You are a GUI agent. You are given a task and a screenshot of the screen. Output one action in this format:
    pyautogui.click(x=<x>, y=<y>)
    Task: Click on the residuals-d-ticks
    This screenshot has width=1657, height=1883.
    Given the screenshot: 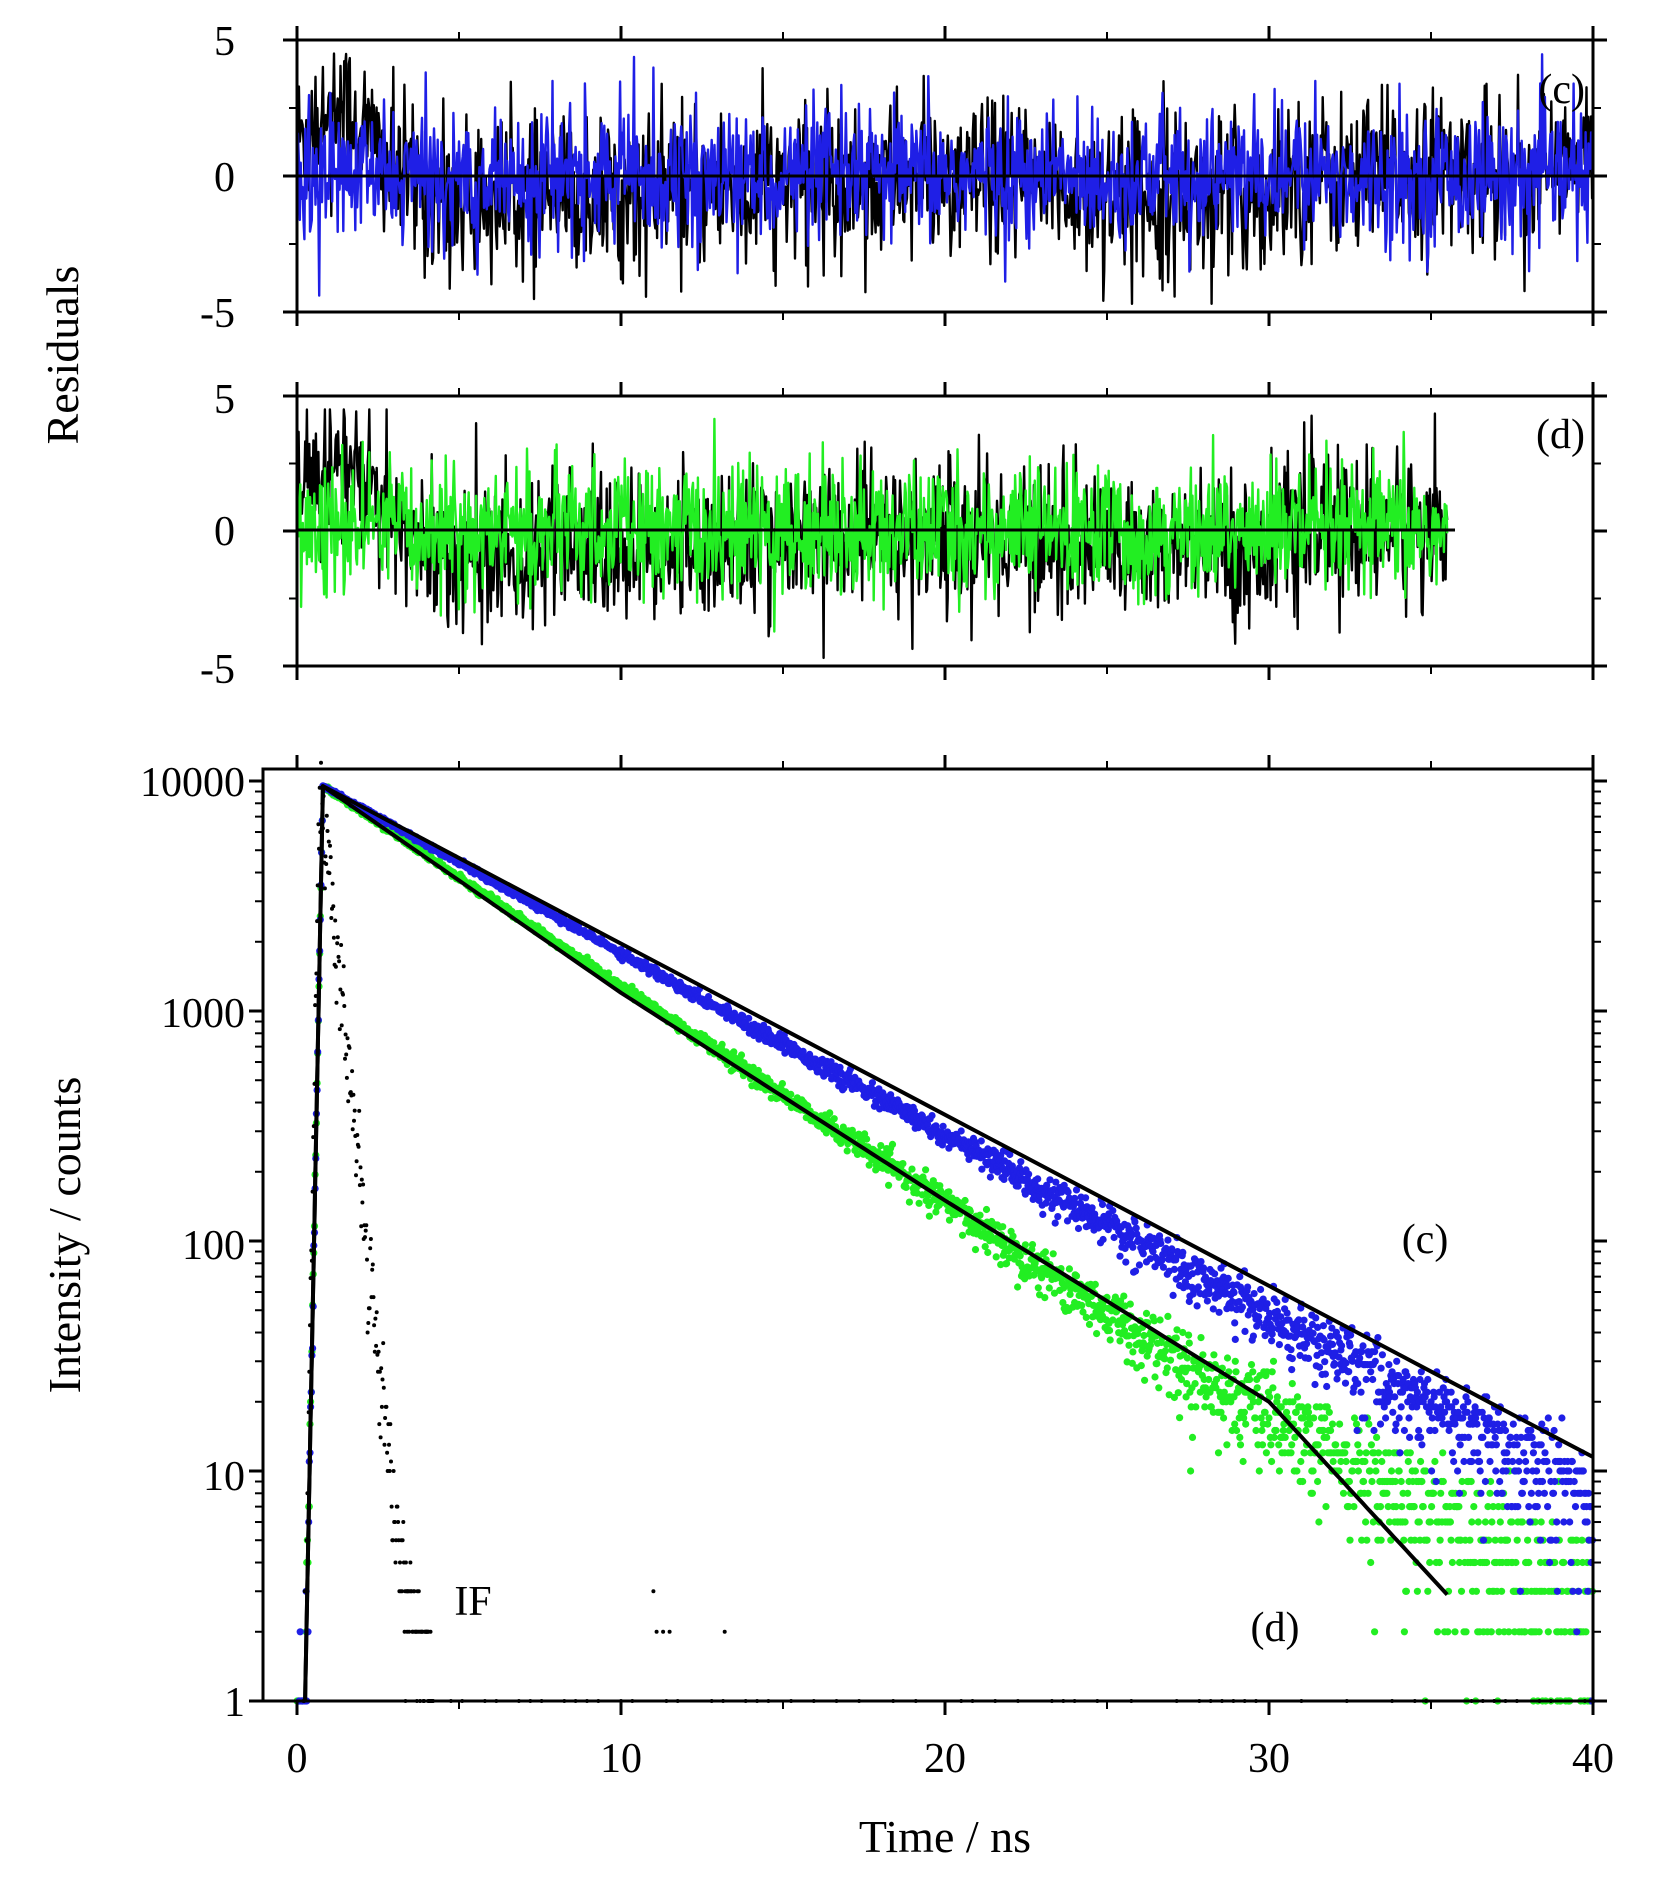 What is the action you would take?
    pyautogui.click(x=945, y=531)
    